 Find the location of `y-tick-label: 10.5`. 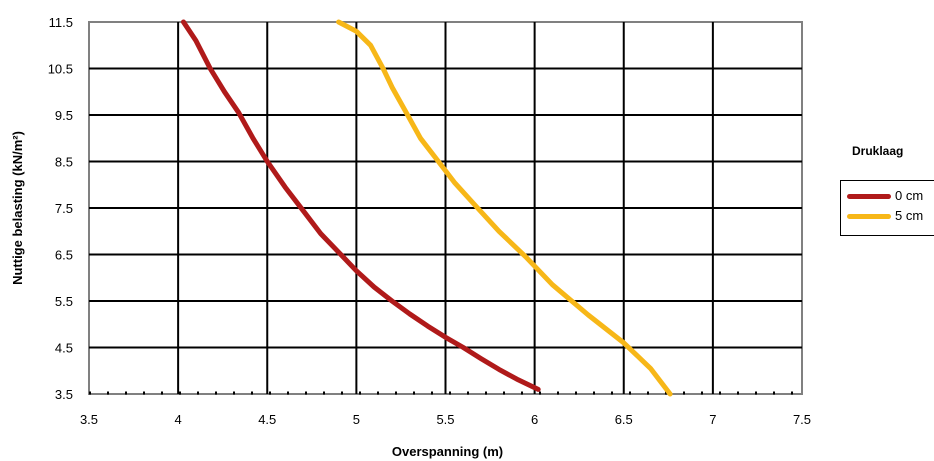

y-tick-label: 10.5 is located at coordinates (60, 69).